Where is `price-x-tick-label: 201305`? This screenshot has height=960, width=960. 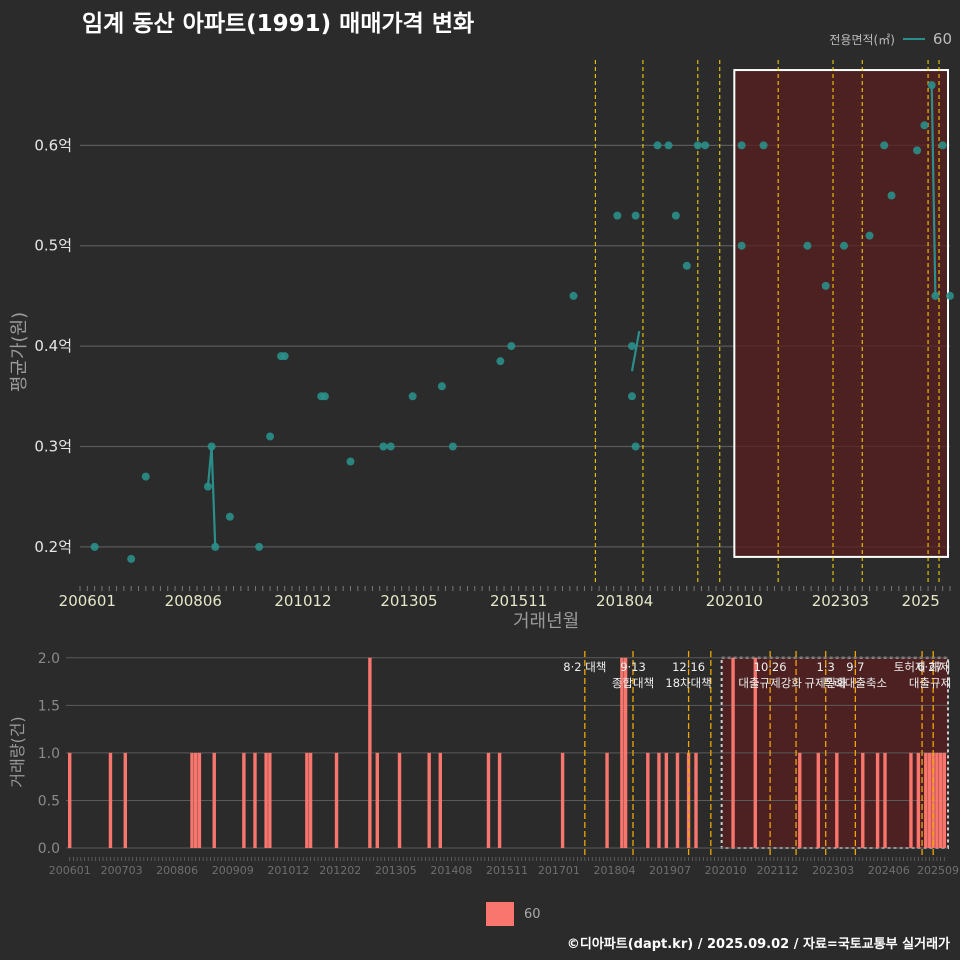
price-x-tick-label: 201305 is located at coordinates (408, 601).